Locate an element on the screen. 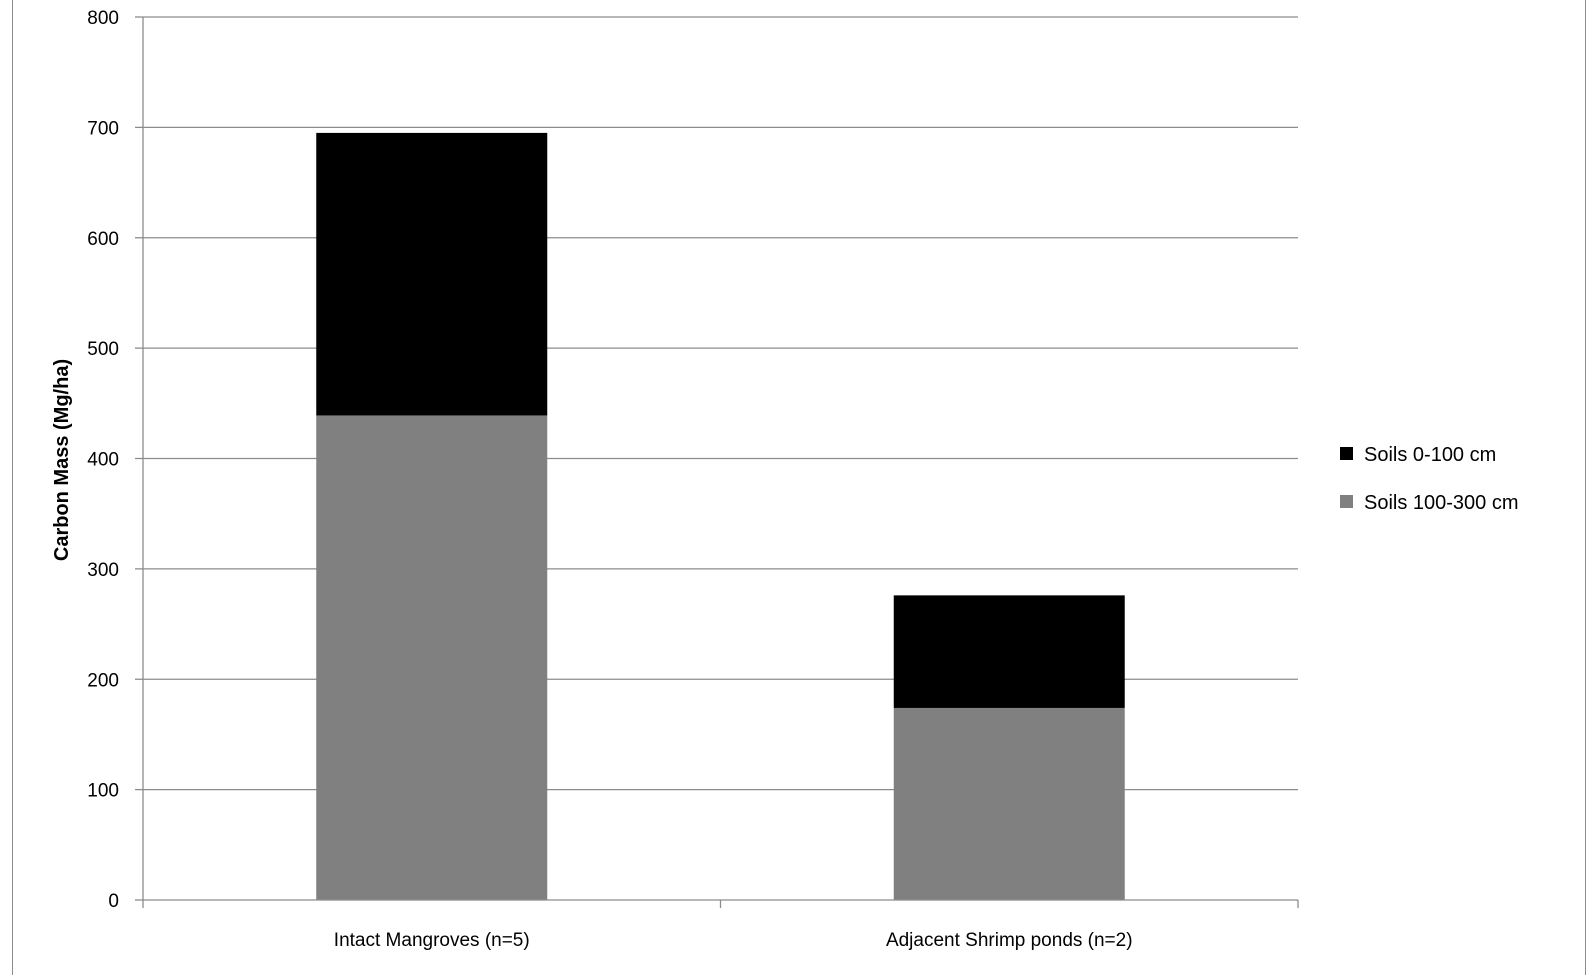  y-tick-label: 100 is located at coordinates (103, 791).